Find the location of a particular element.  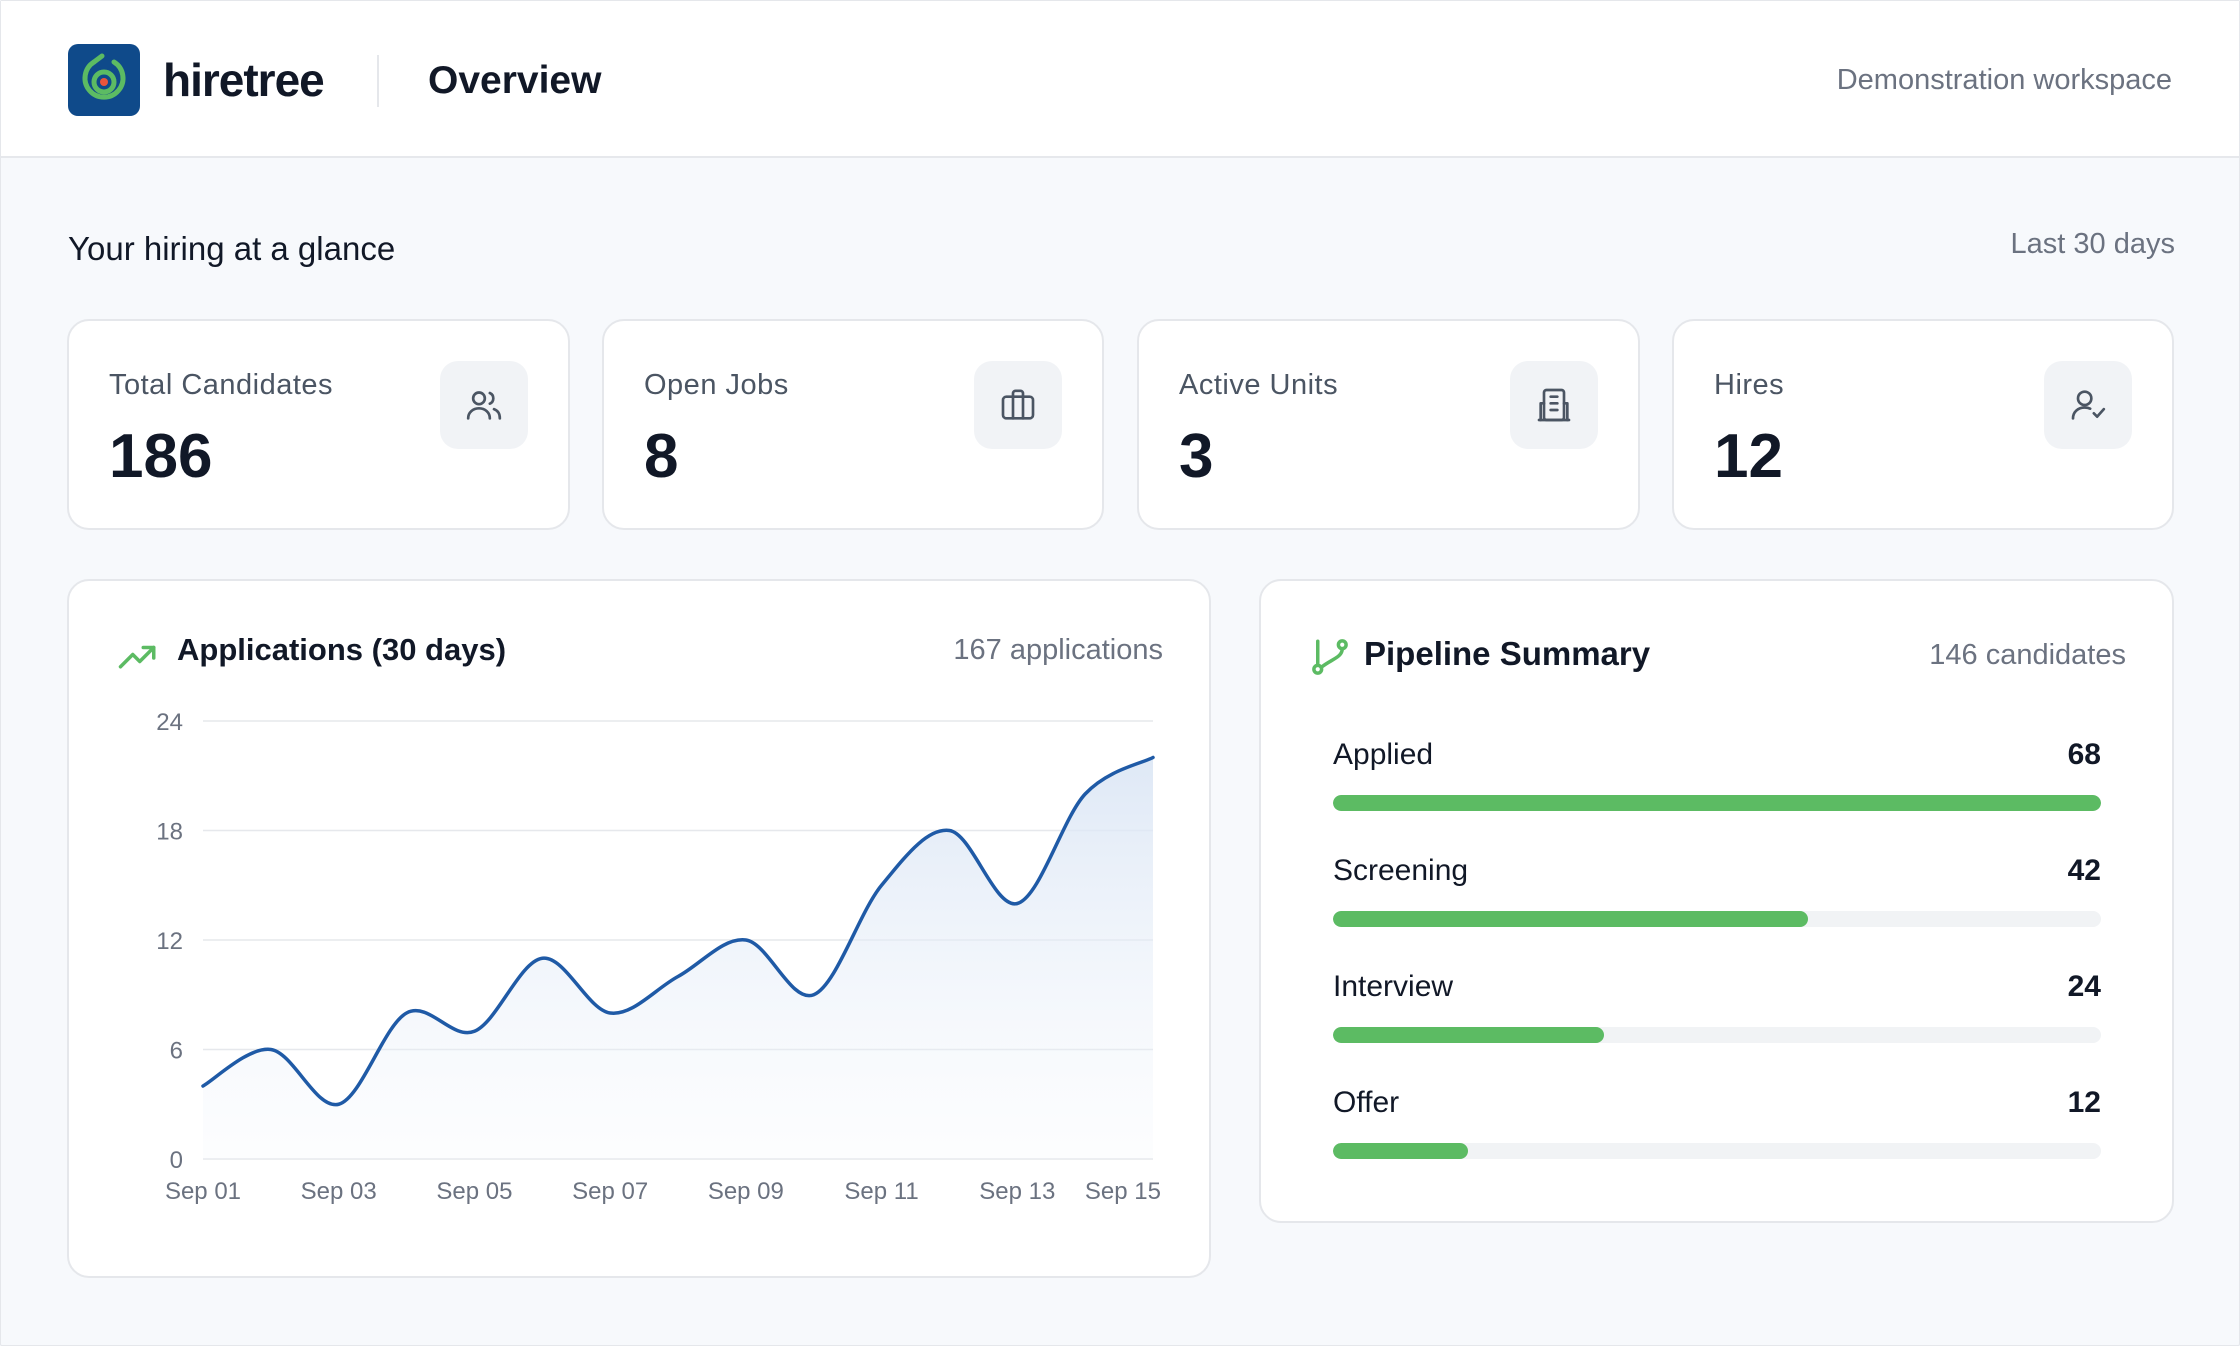

hiretree-logo is located at coordinates (104, 80).